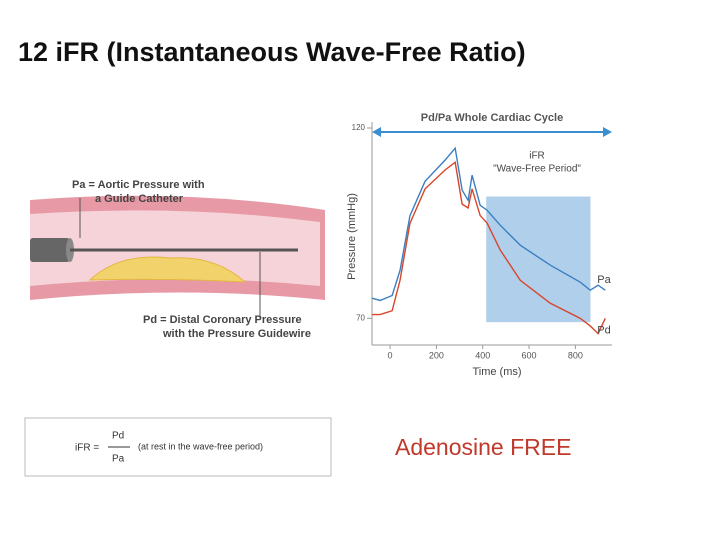 This screenshot has width=720, height=540. Describe the element at coordinates (87, 448) in the screenshot. I see `formula-lhs: iFR =` at that location.